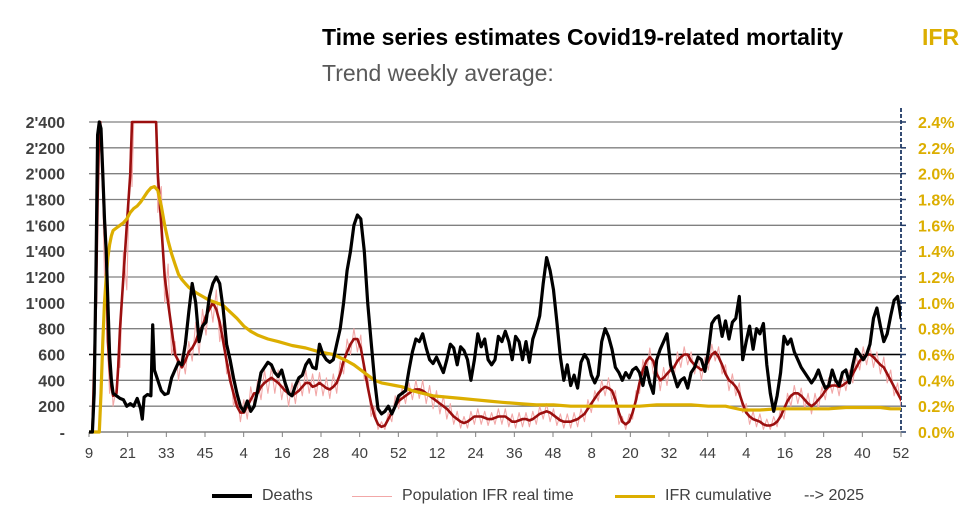 The height and width of the screenshot is (522, 971). I want to click on x-tick-label-14: 20, so click(630, 453).